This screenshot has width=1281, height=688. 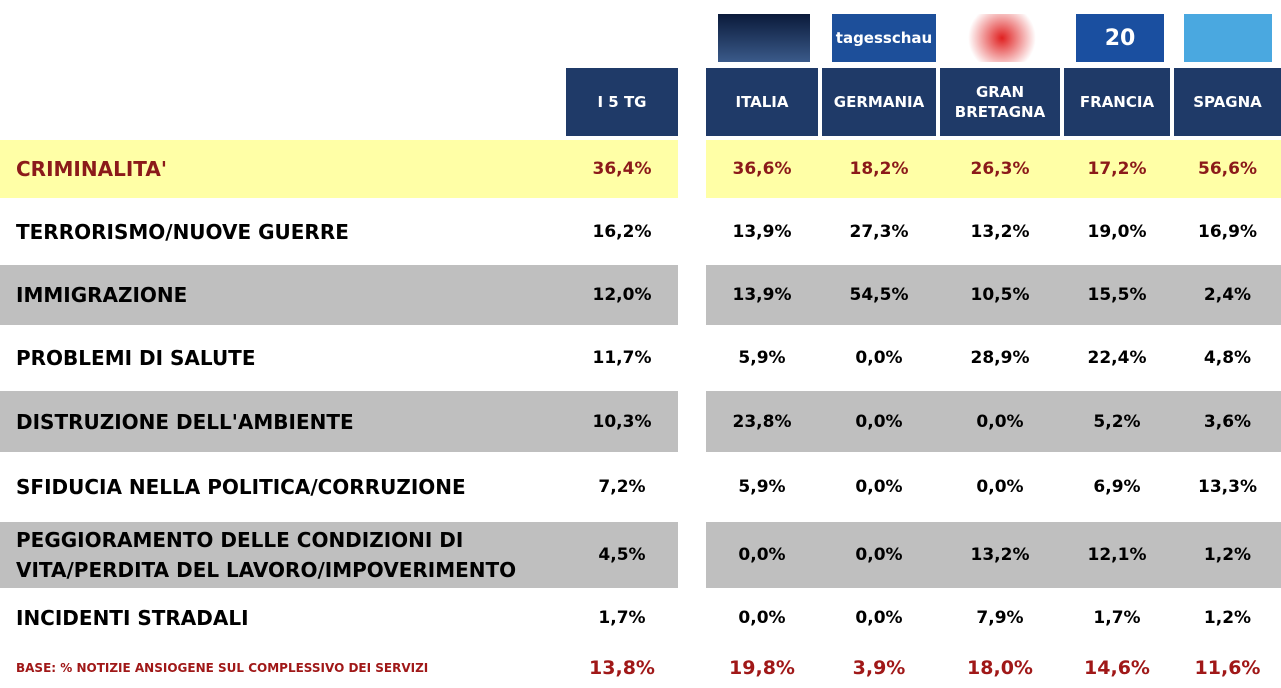 I want to click on cell-value: 2,4%, so click(x=1227, y=295).